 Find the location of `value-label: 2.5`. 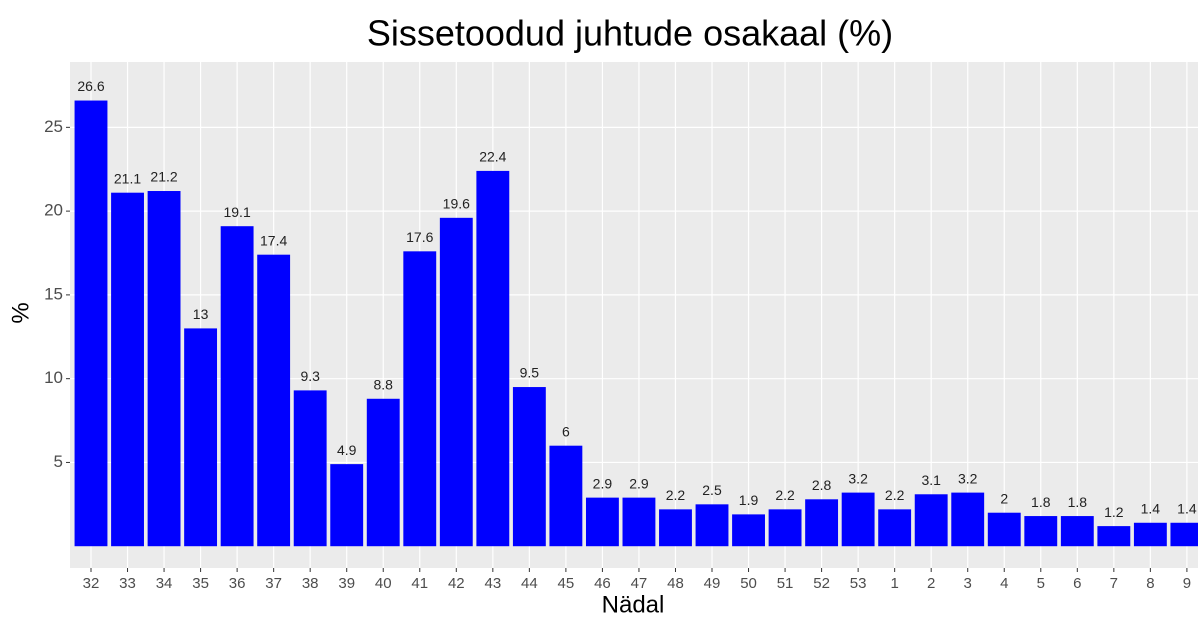

value-label: 2.5 is located at coordinates (712, 490).